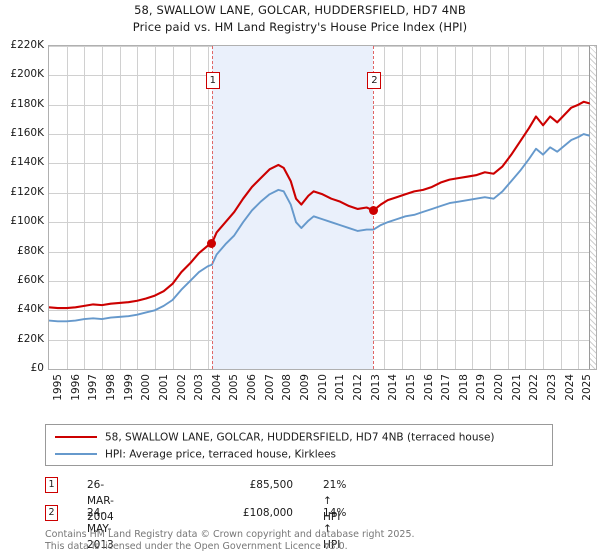 The height and width of the screenshot is (560, 600). I want to click on y-axis-tick-label: £60K, so click(30, 279).